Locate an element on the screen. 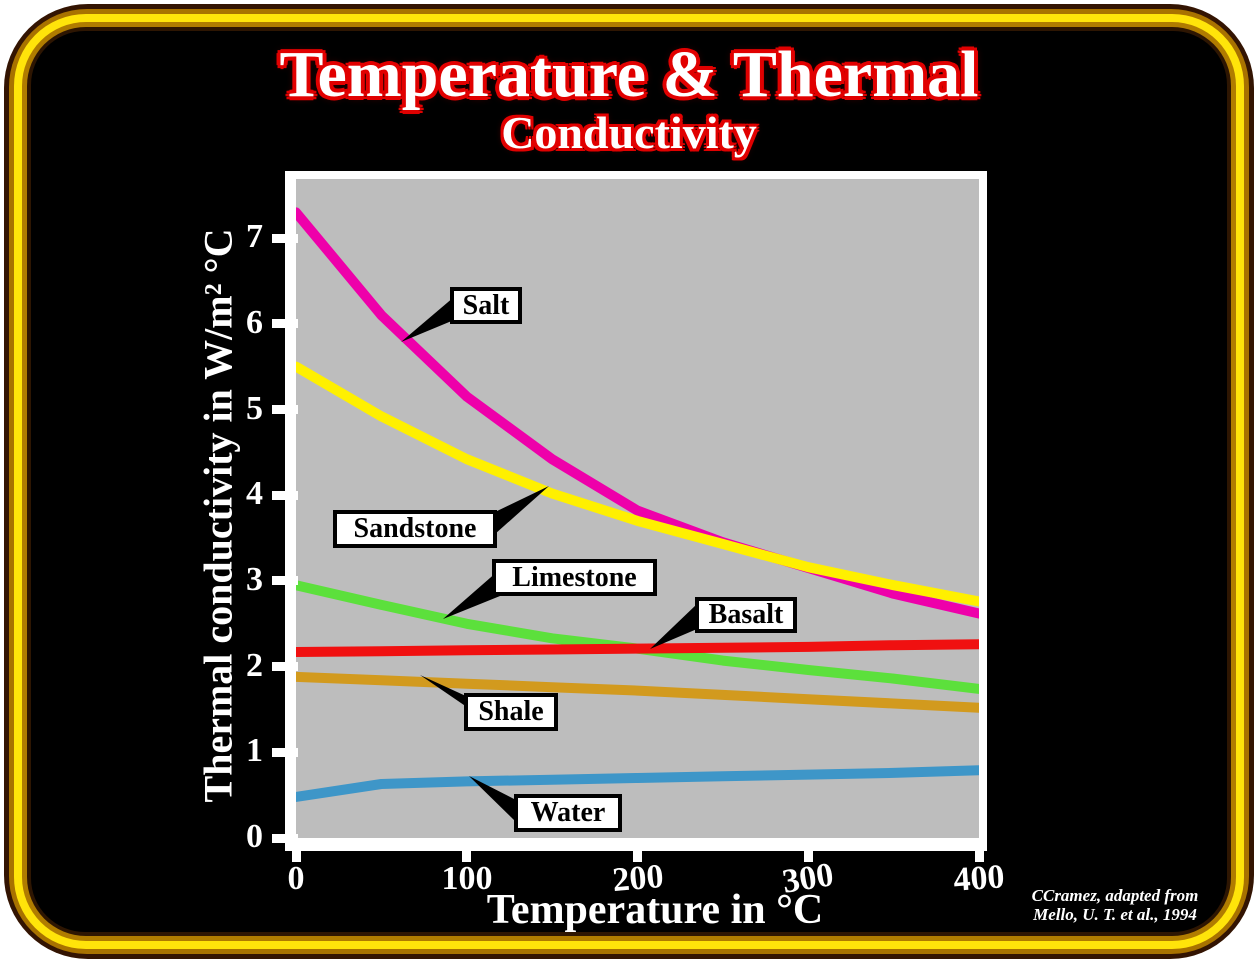 This screenshot has height=963, width=1258. x-tick-label-0: 0 is located at coordinates (296, 878).